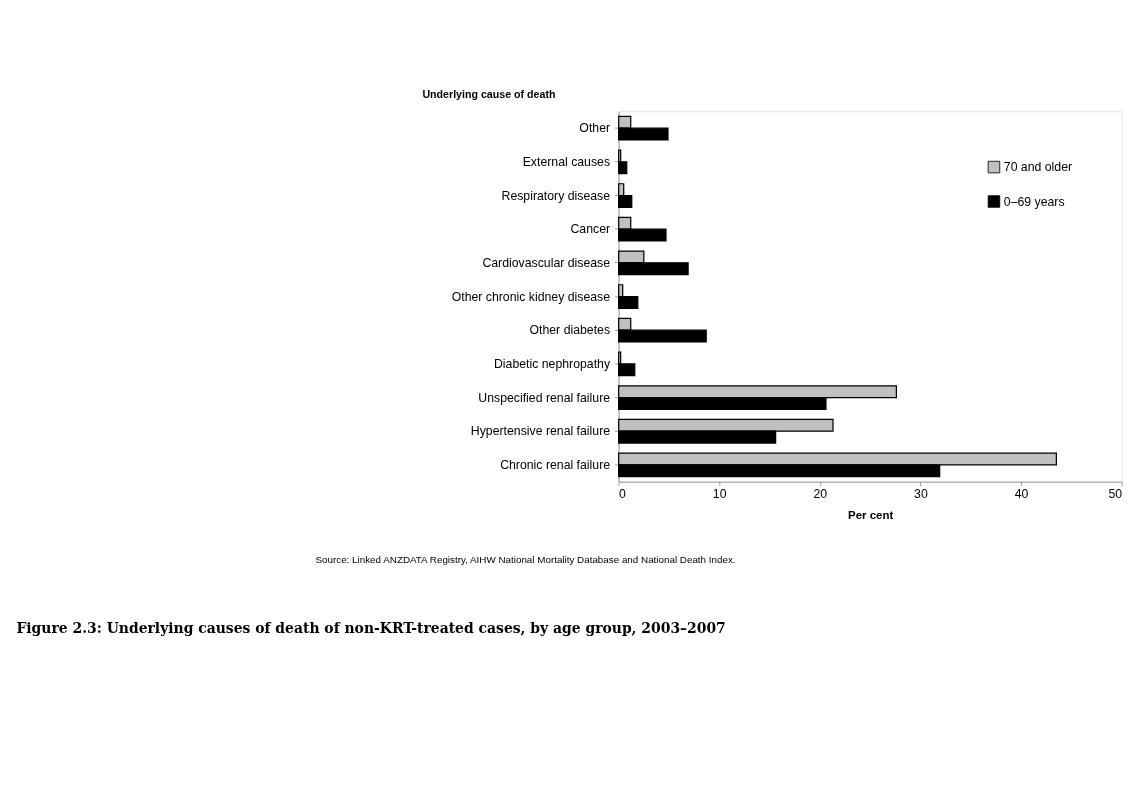 Image resolution: width=1139 pixels, height=805 pixels. I want to click on x-tick-label: 10, so click(719, 493).